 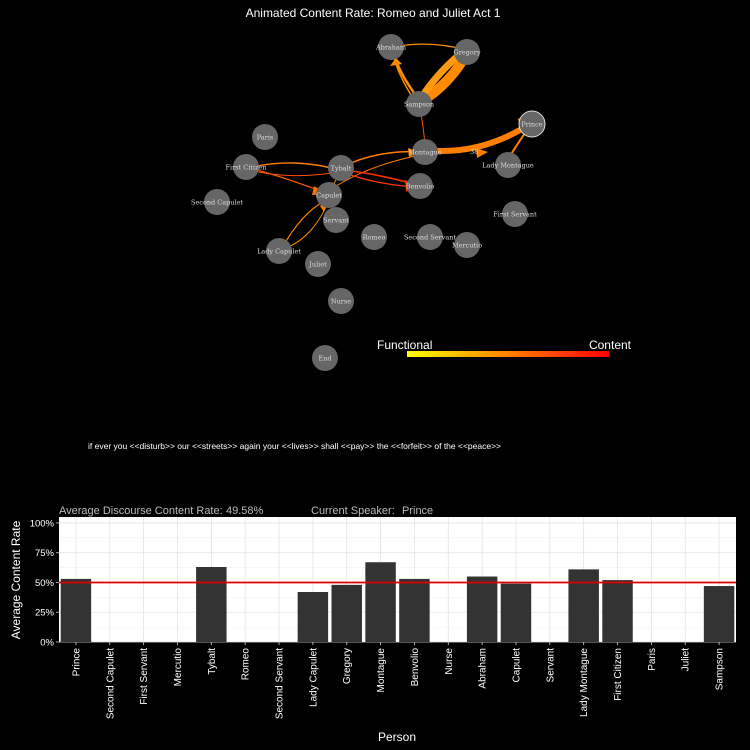 I want to click on node-label: Prince, so click(x=531, y=125).